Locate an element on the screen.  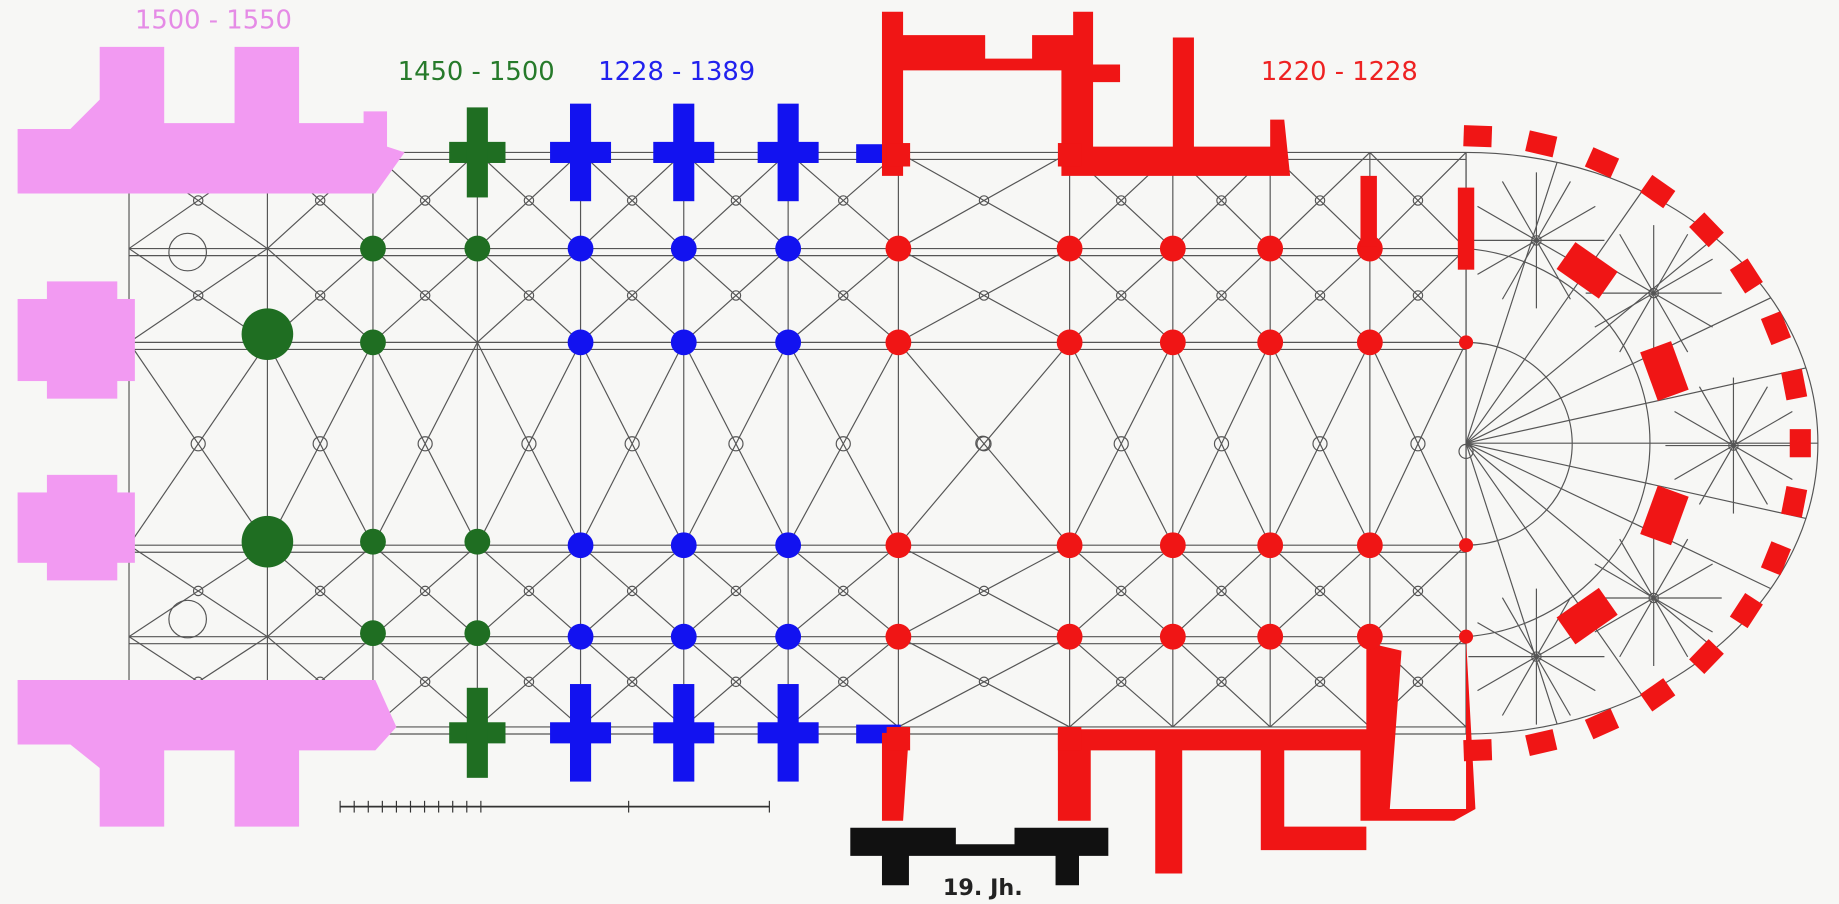
label-choir: 1220 - 1228 is located at coordinates (1339, 72).